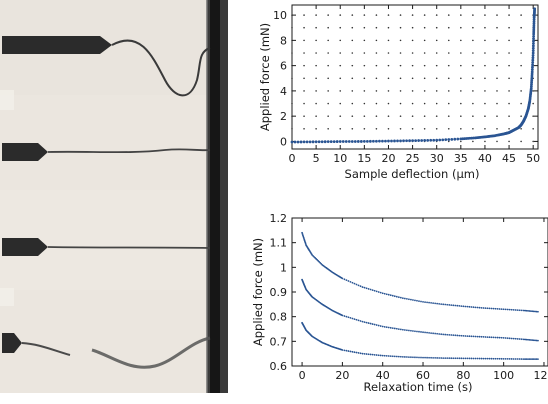  What do you see at coordinates (509, 158) in the screenshot?
I see `x-tick-label: 45` at bounding box center [509, 158].